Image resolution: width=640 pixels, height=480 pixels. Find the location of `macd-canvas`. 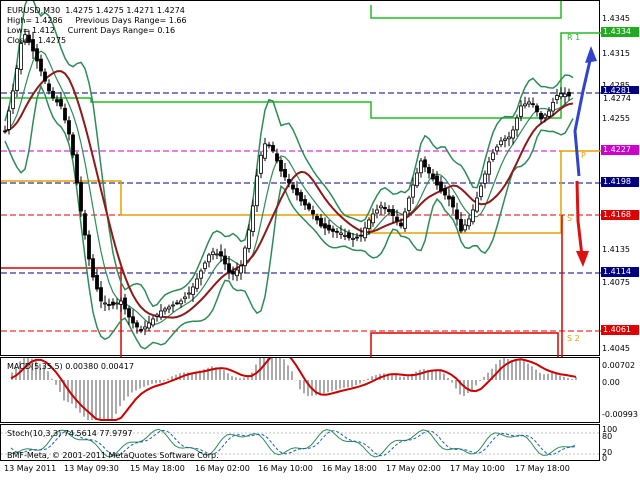

macd-canvas is located at coordinates (301, 391).